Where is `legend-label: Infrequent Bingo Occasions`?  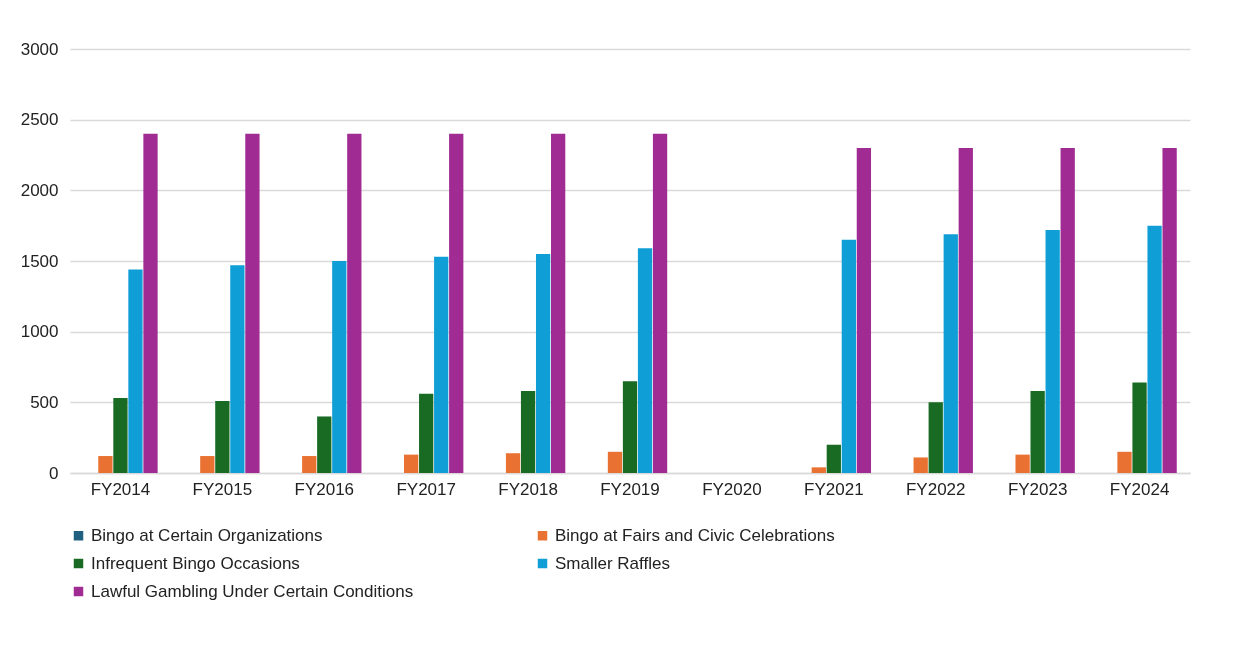
legend-label: Infrequent Bingo Occasions is located at coordinates (195, 563).